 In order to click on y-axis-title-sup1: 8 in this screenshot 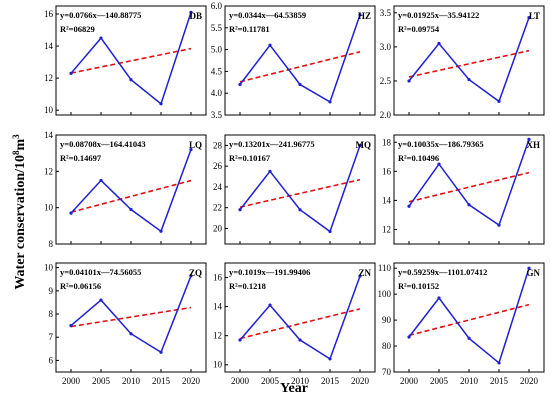, I will do `click(16, 152)`.